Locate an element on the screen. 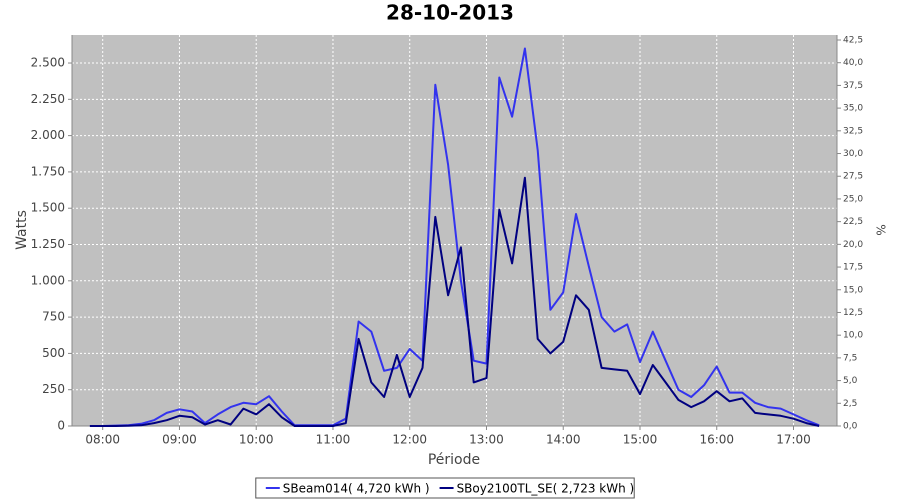 The width and height of the screenshot is (900, 500). y2-tick-label: 20,0 is located at coordinates (853, 245).